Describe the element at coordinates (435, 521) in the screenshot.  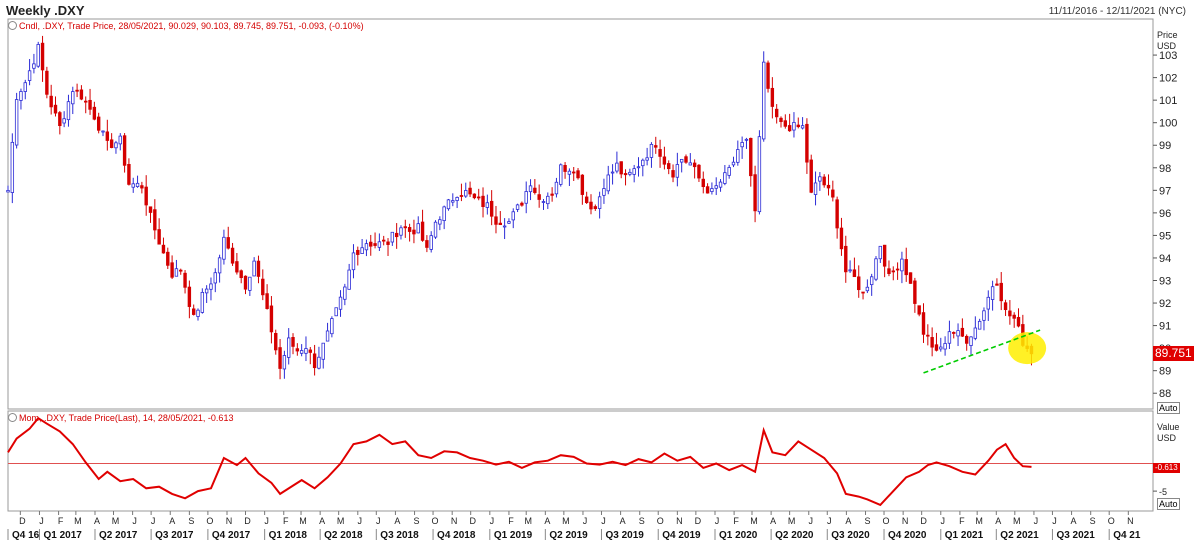
I see `month-tick-label: O` at that location.